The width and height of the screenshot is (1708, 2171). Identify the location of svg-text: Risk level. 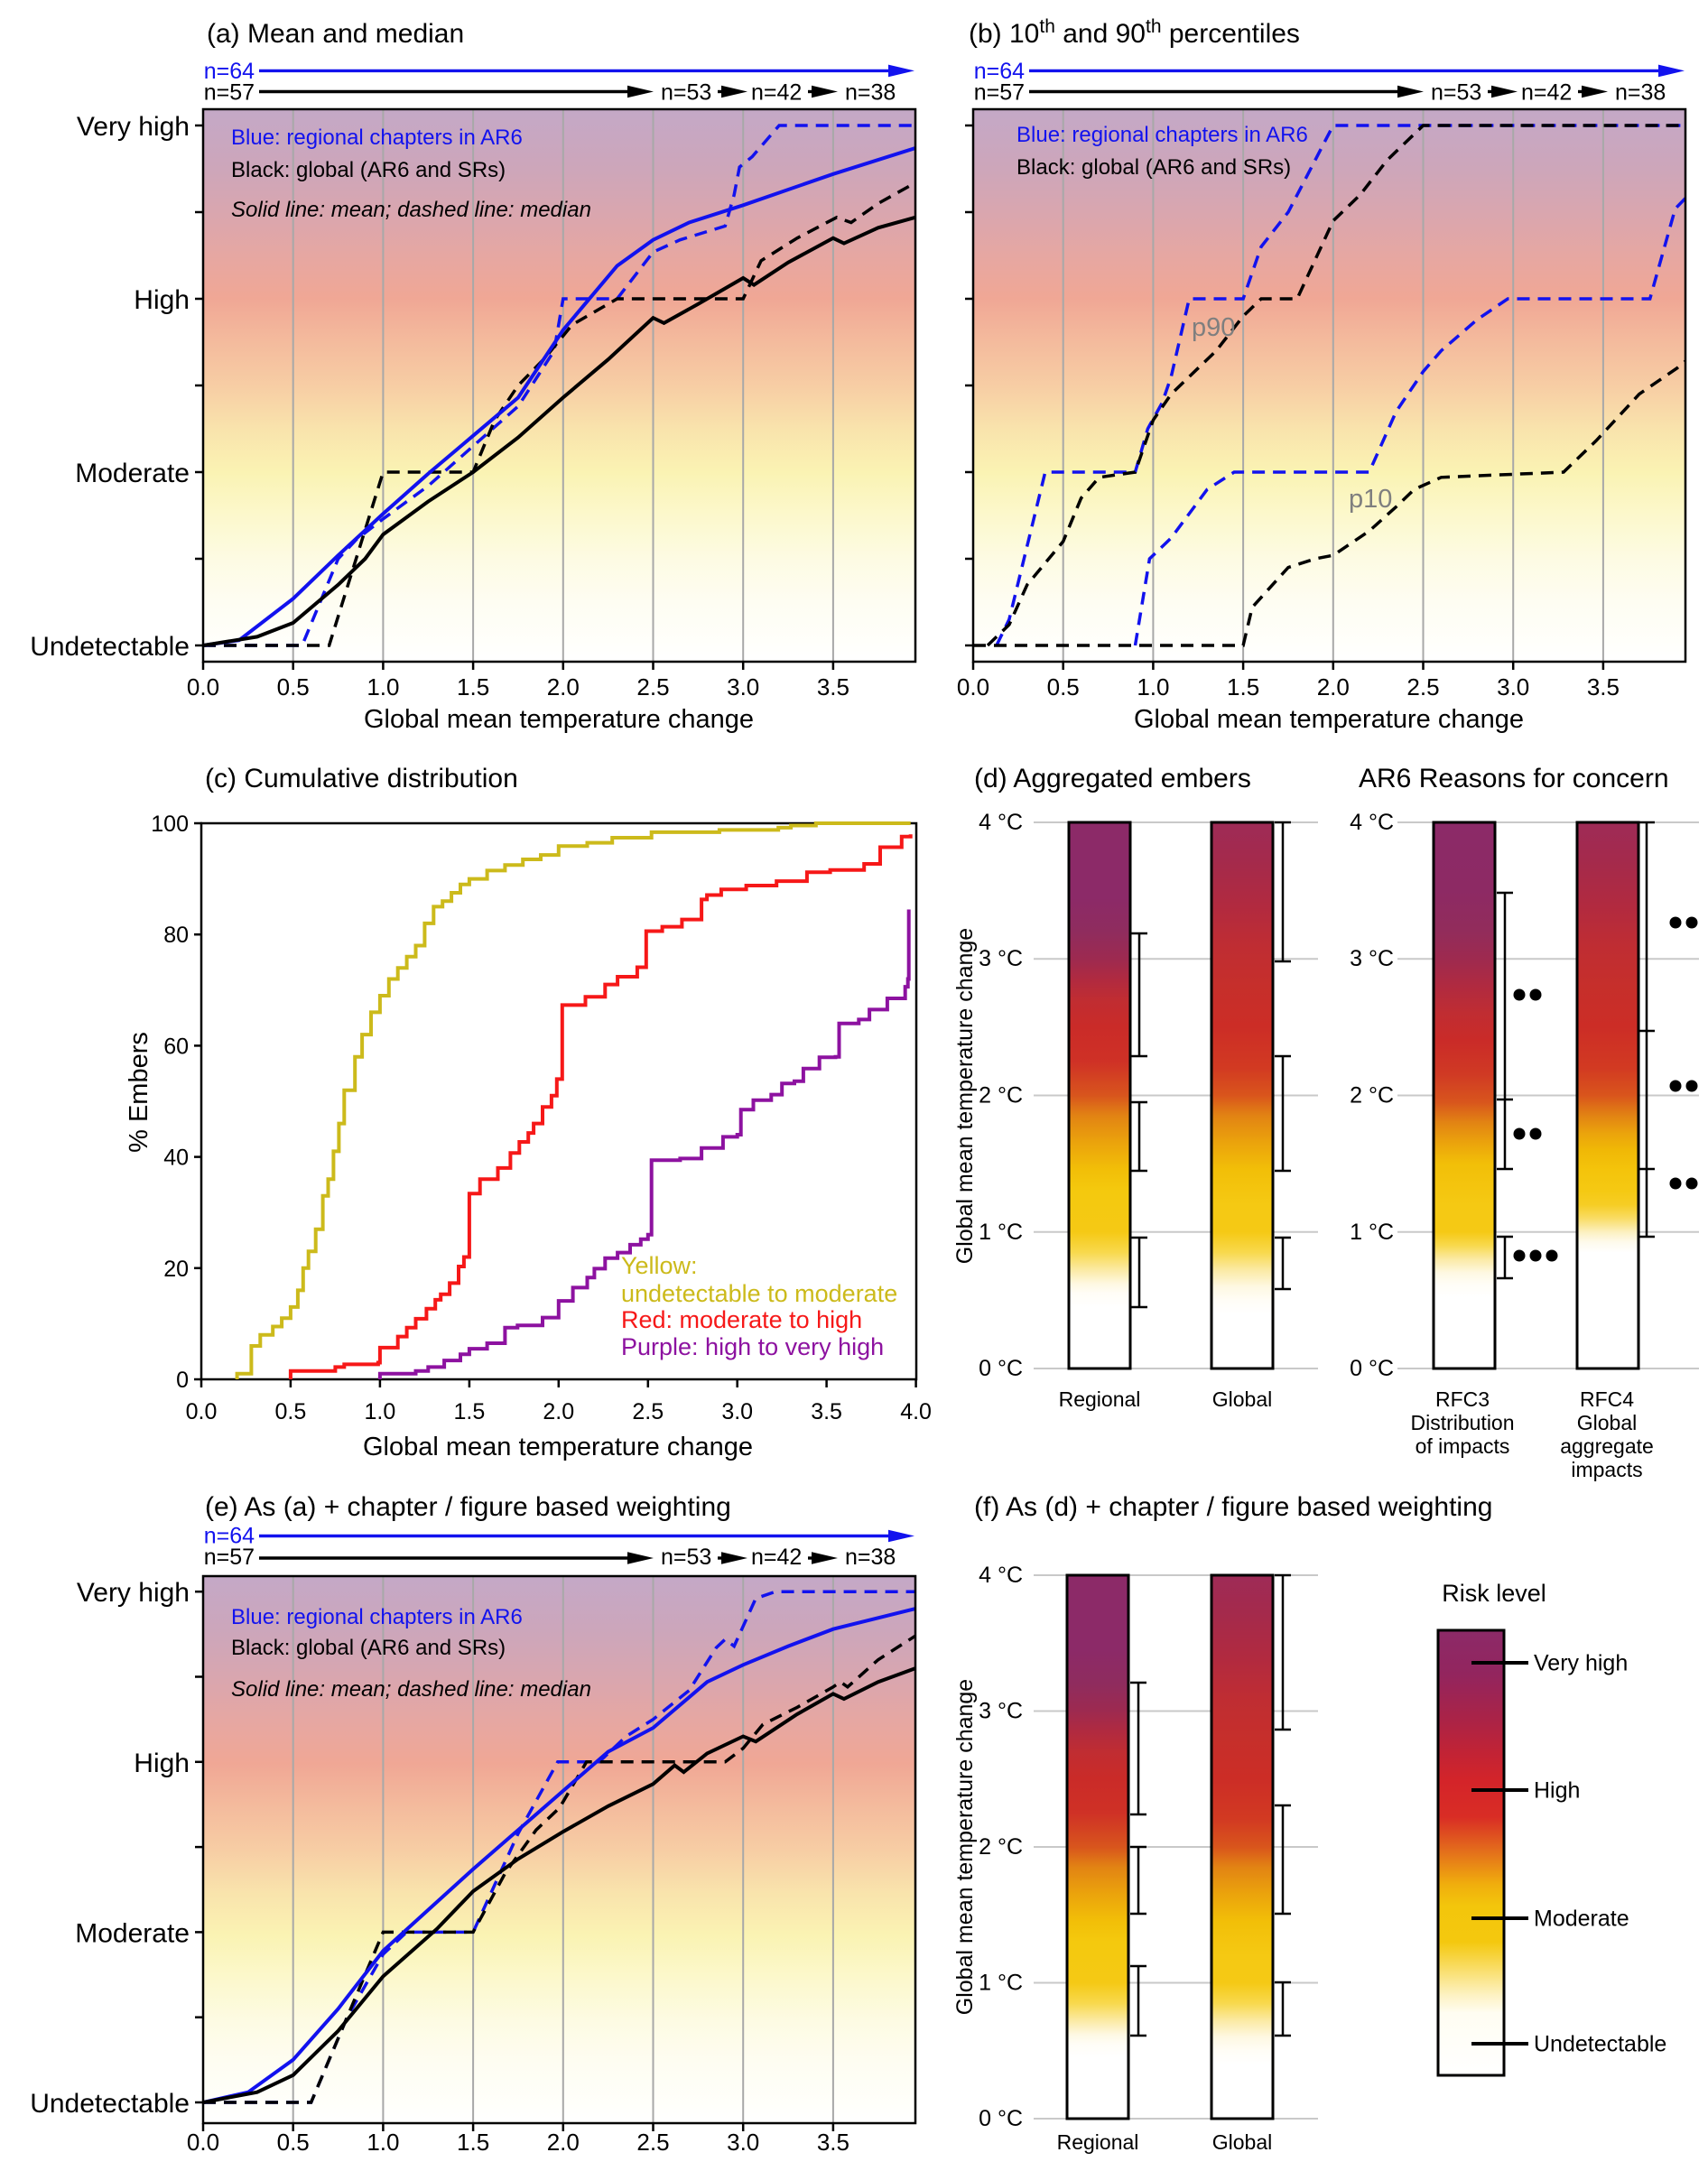
(1494, 1593).